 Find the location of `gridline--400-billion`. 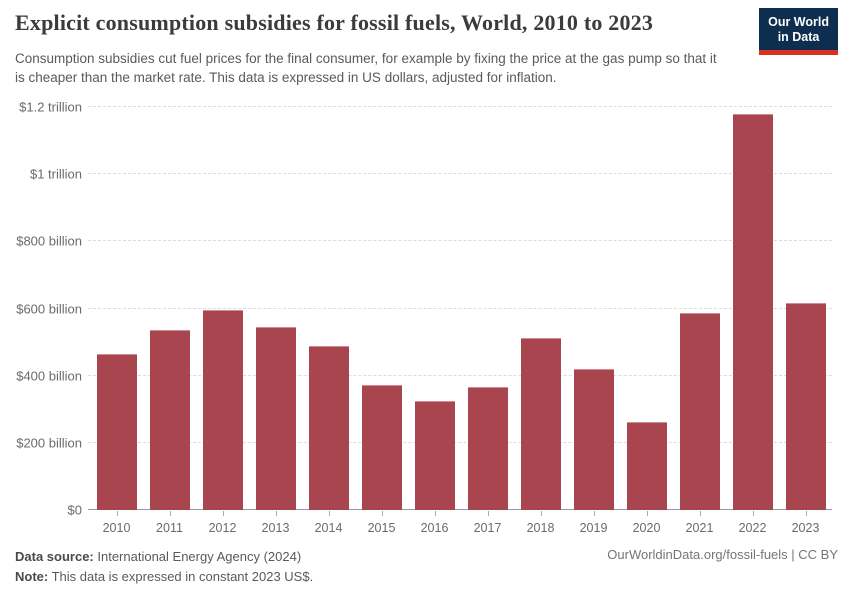

gridline--400-billion is located at coordinates (460, 375).